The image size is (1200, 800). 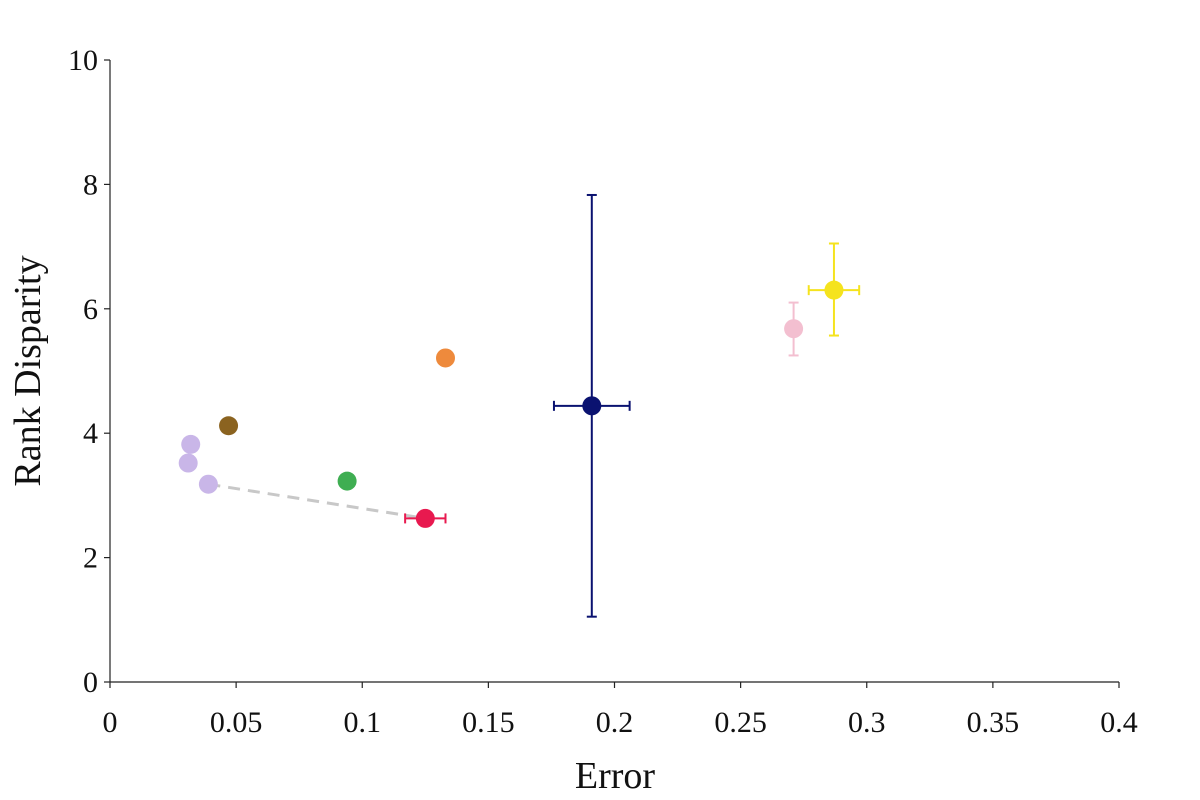 I want to click on x-tick-label: 0.2, so click(x=615, y=722).